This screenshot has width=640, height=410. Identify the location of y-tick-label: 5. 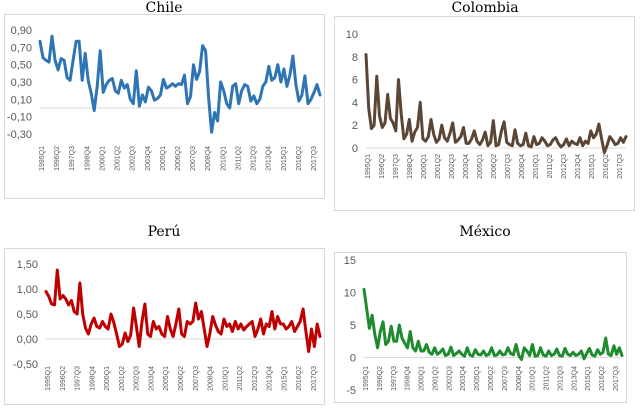
(353, 326).